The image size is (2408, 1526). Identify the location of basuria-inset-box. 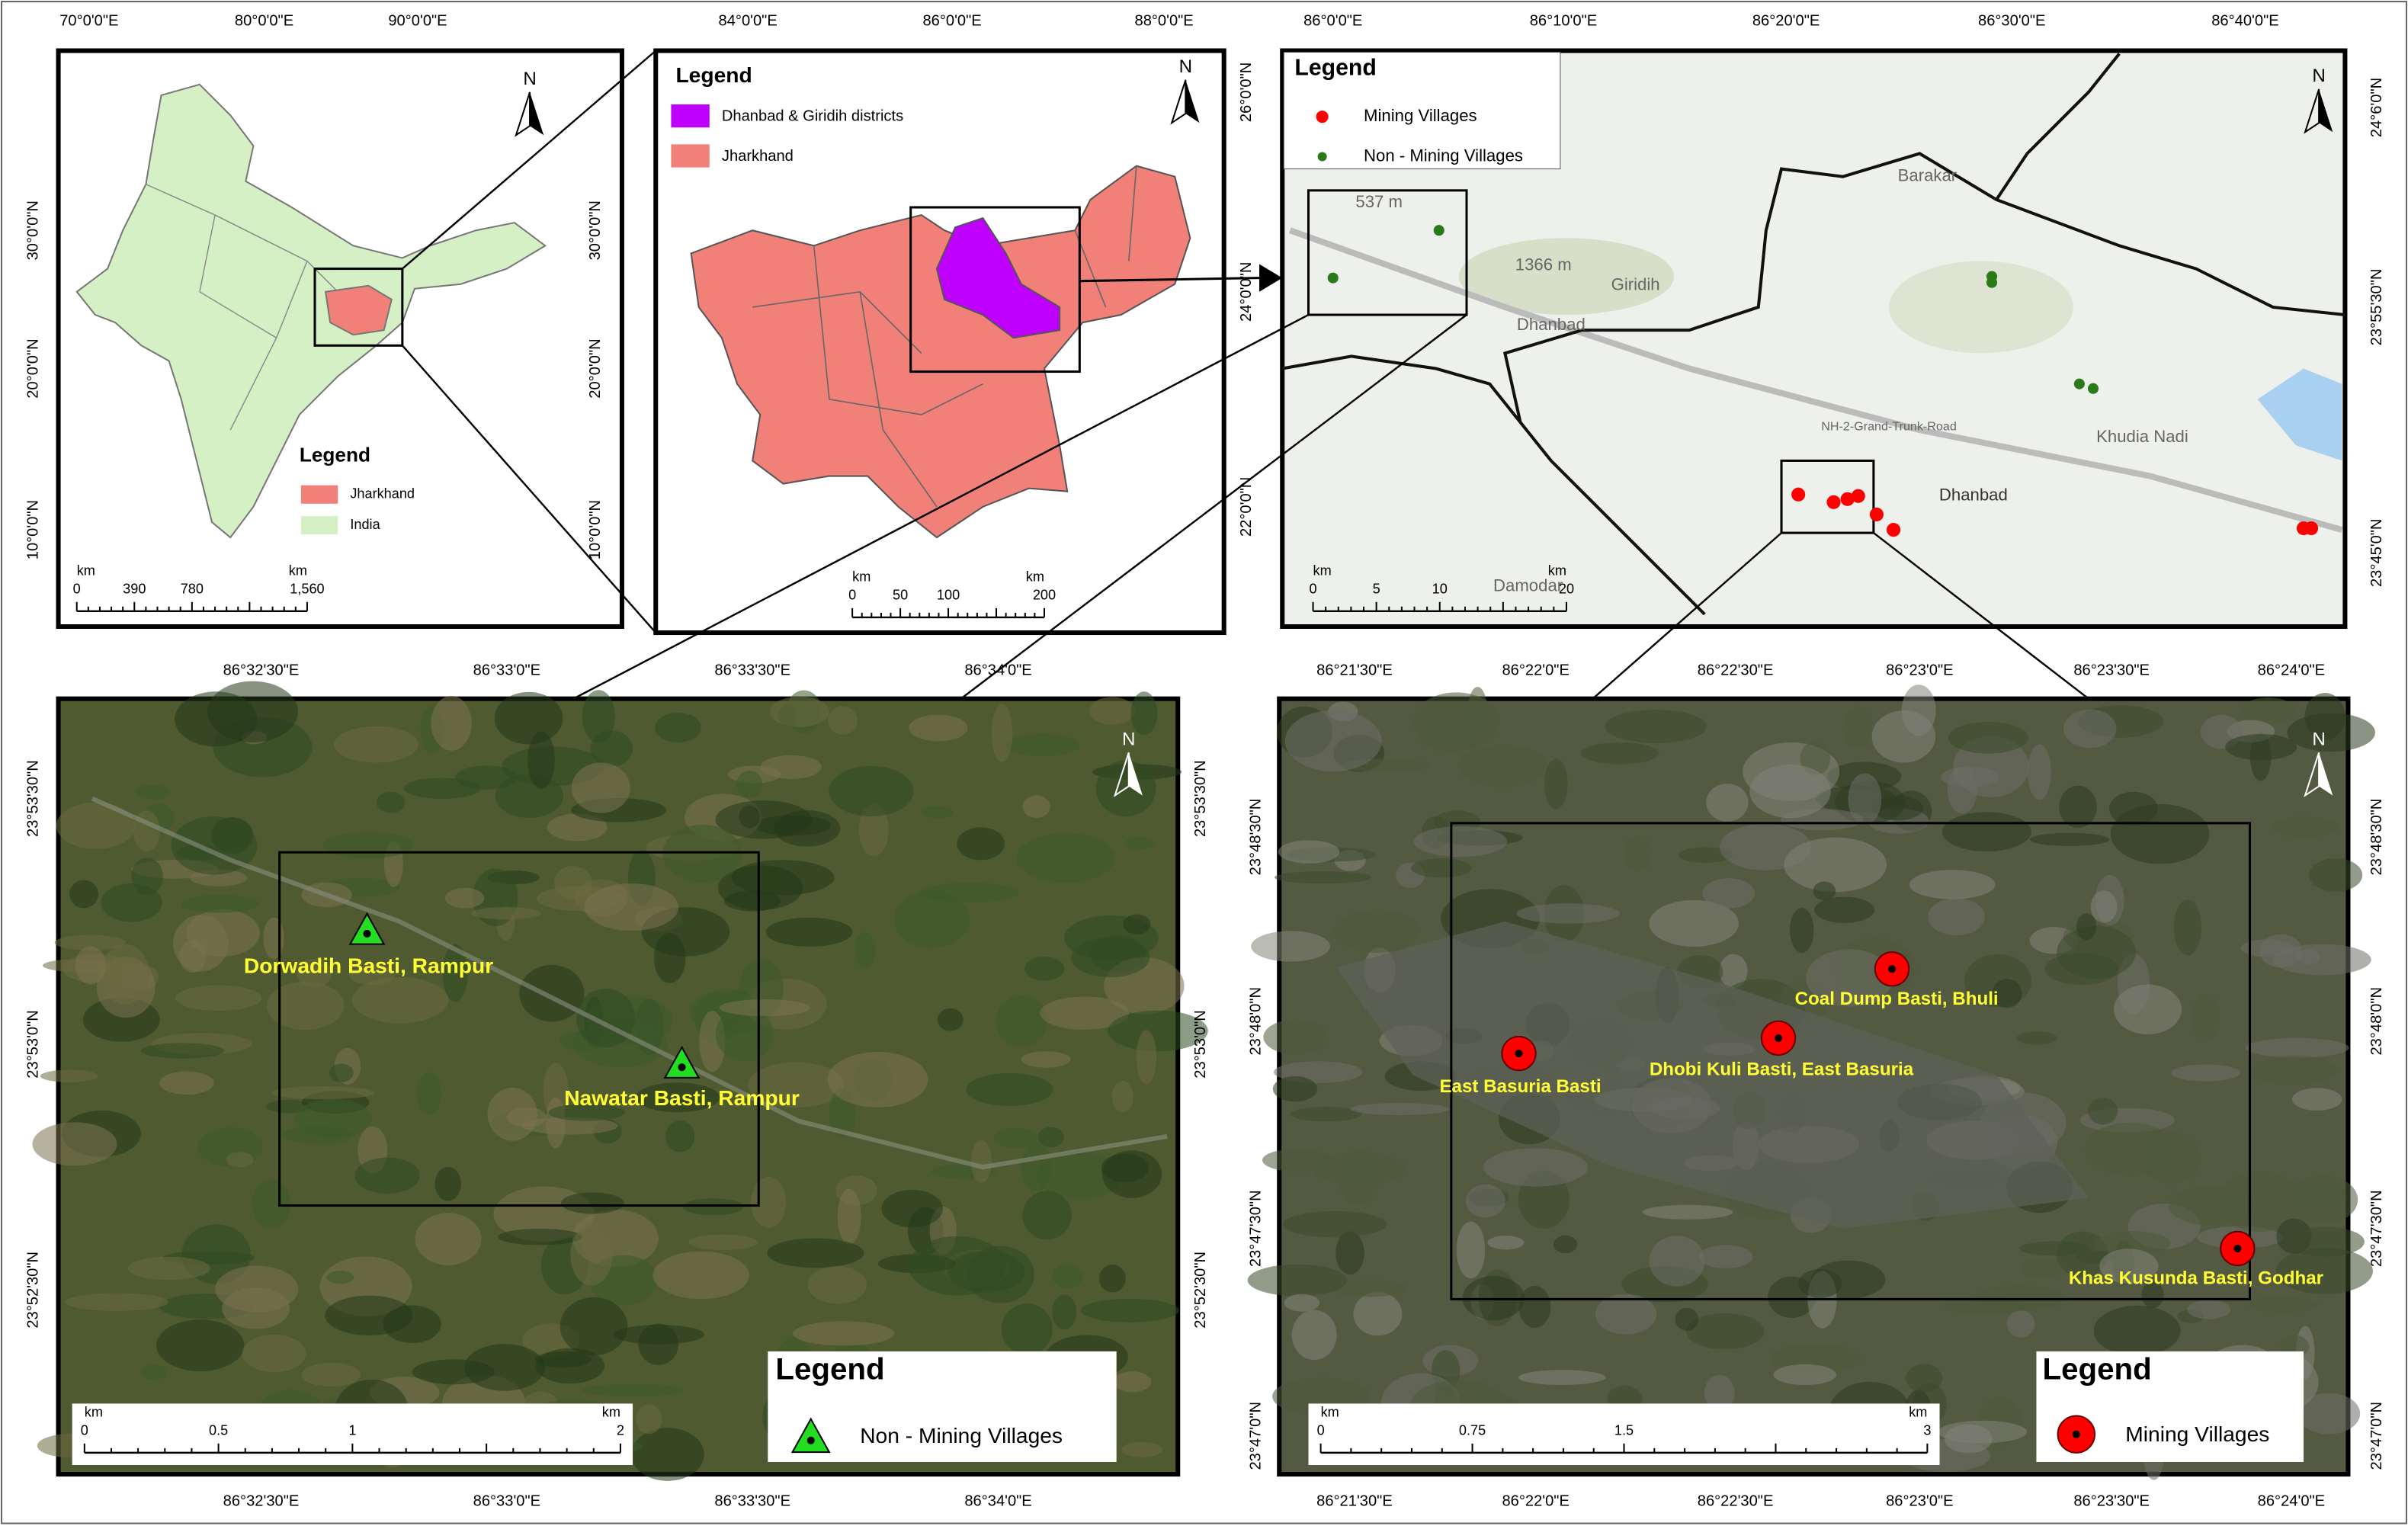
(1851, 1061).